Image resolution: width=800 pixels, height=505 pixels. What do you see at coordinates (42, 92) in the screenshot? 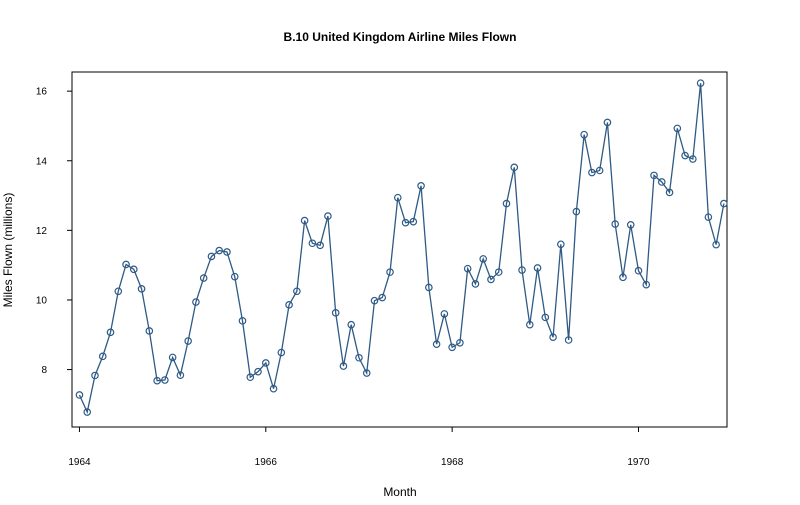
I see `y-tick-label: 16` at bounding box center [42, 92].